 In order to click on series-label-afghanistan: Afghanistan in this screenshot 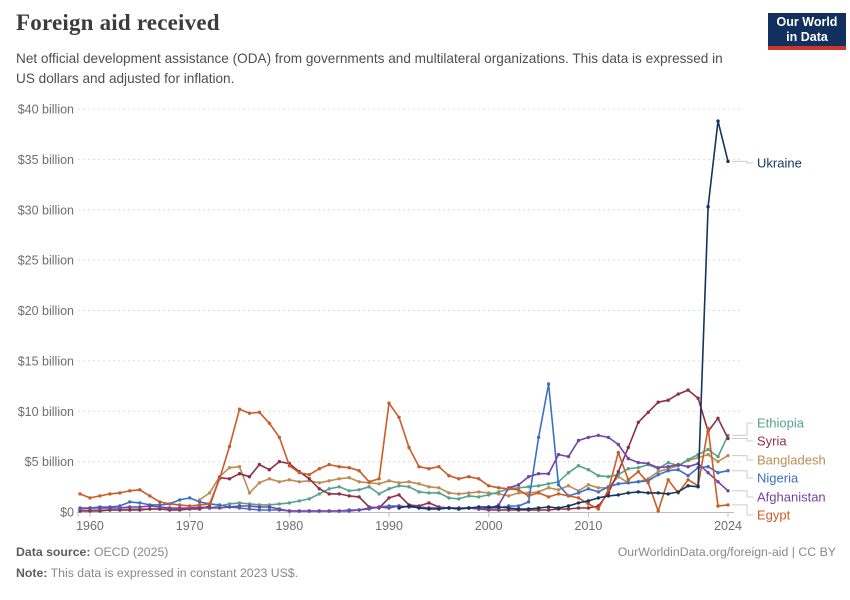, I will do `click(791, 497)`.